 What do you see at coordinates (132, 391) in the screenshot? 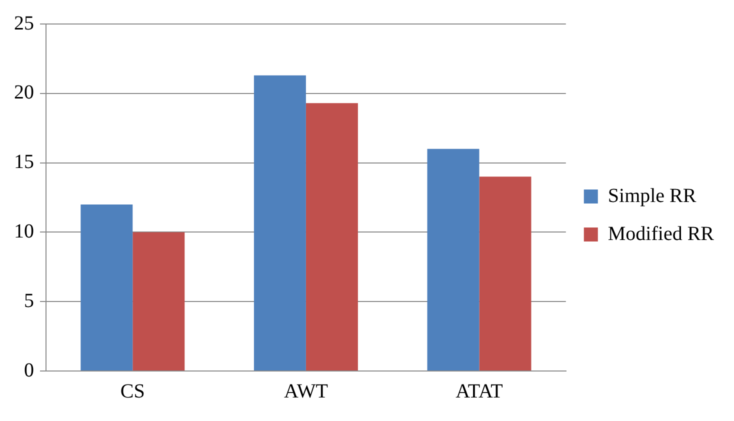
I see `x-tick-label: CS` at bounding box center [132, 391].